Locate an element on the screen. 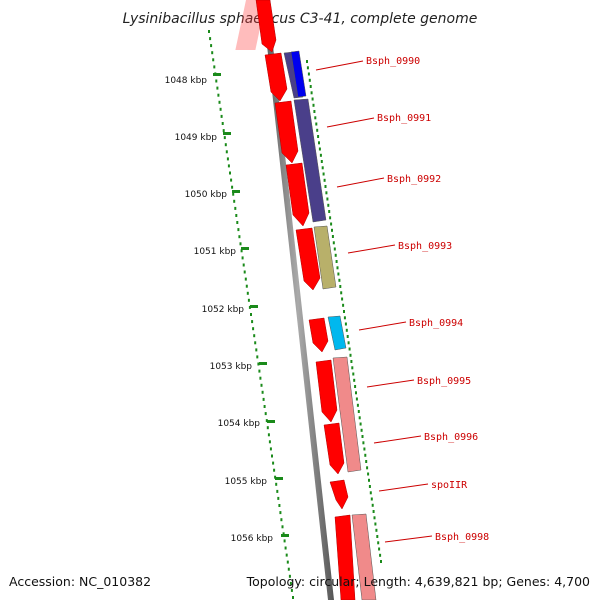  svg-text: 1053 kbp is located at coordinates (231, 367).